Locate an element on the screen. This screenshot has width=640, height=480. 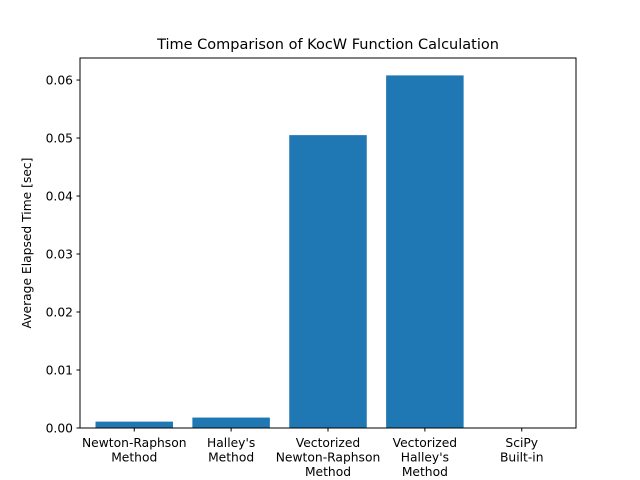
y-tick-label: 0.04 is located at coordinates (60, 196).